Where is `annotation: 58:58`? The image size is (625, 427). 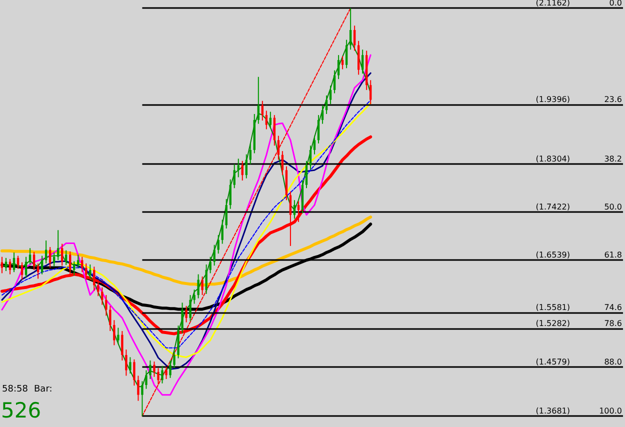
annotation: 58:58 is located at coordinates (15, 389).